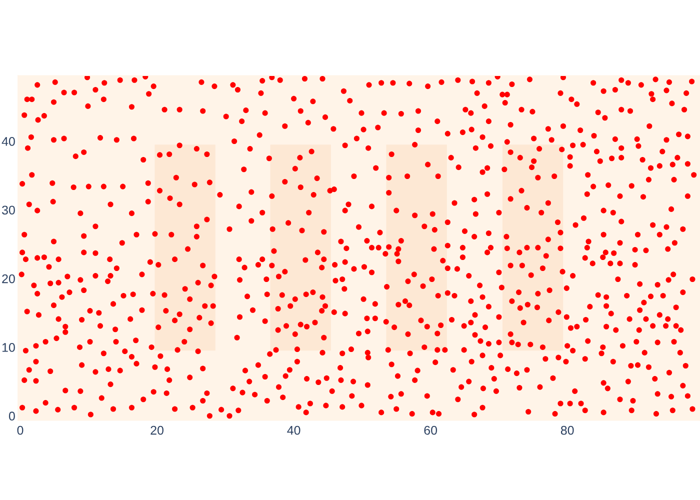 Image resolution: width=700 pixels, height=500 pixels. I want to click on x-tick-label: 60, so click(431, 430).